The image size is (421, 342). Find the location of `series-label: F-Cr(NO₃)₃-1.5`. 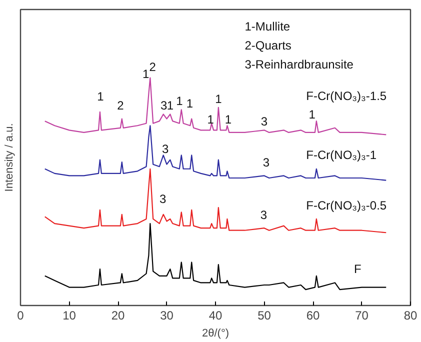

series-label: F-Cr(NO₃)₃-1.5 is located at coordinates (346, 96).